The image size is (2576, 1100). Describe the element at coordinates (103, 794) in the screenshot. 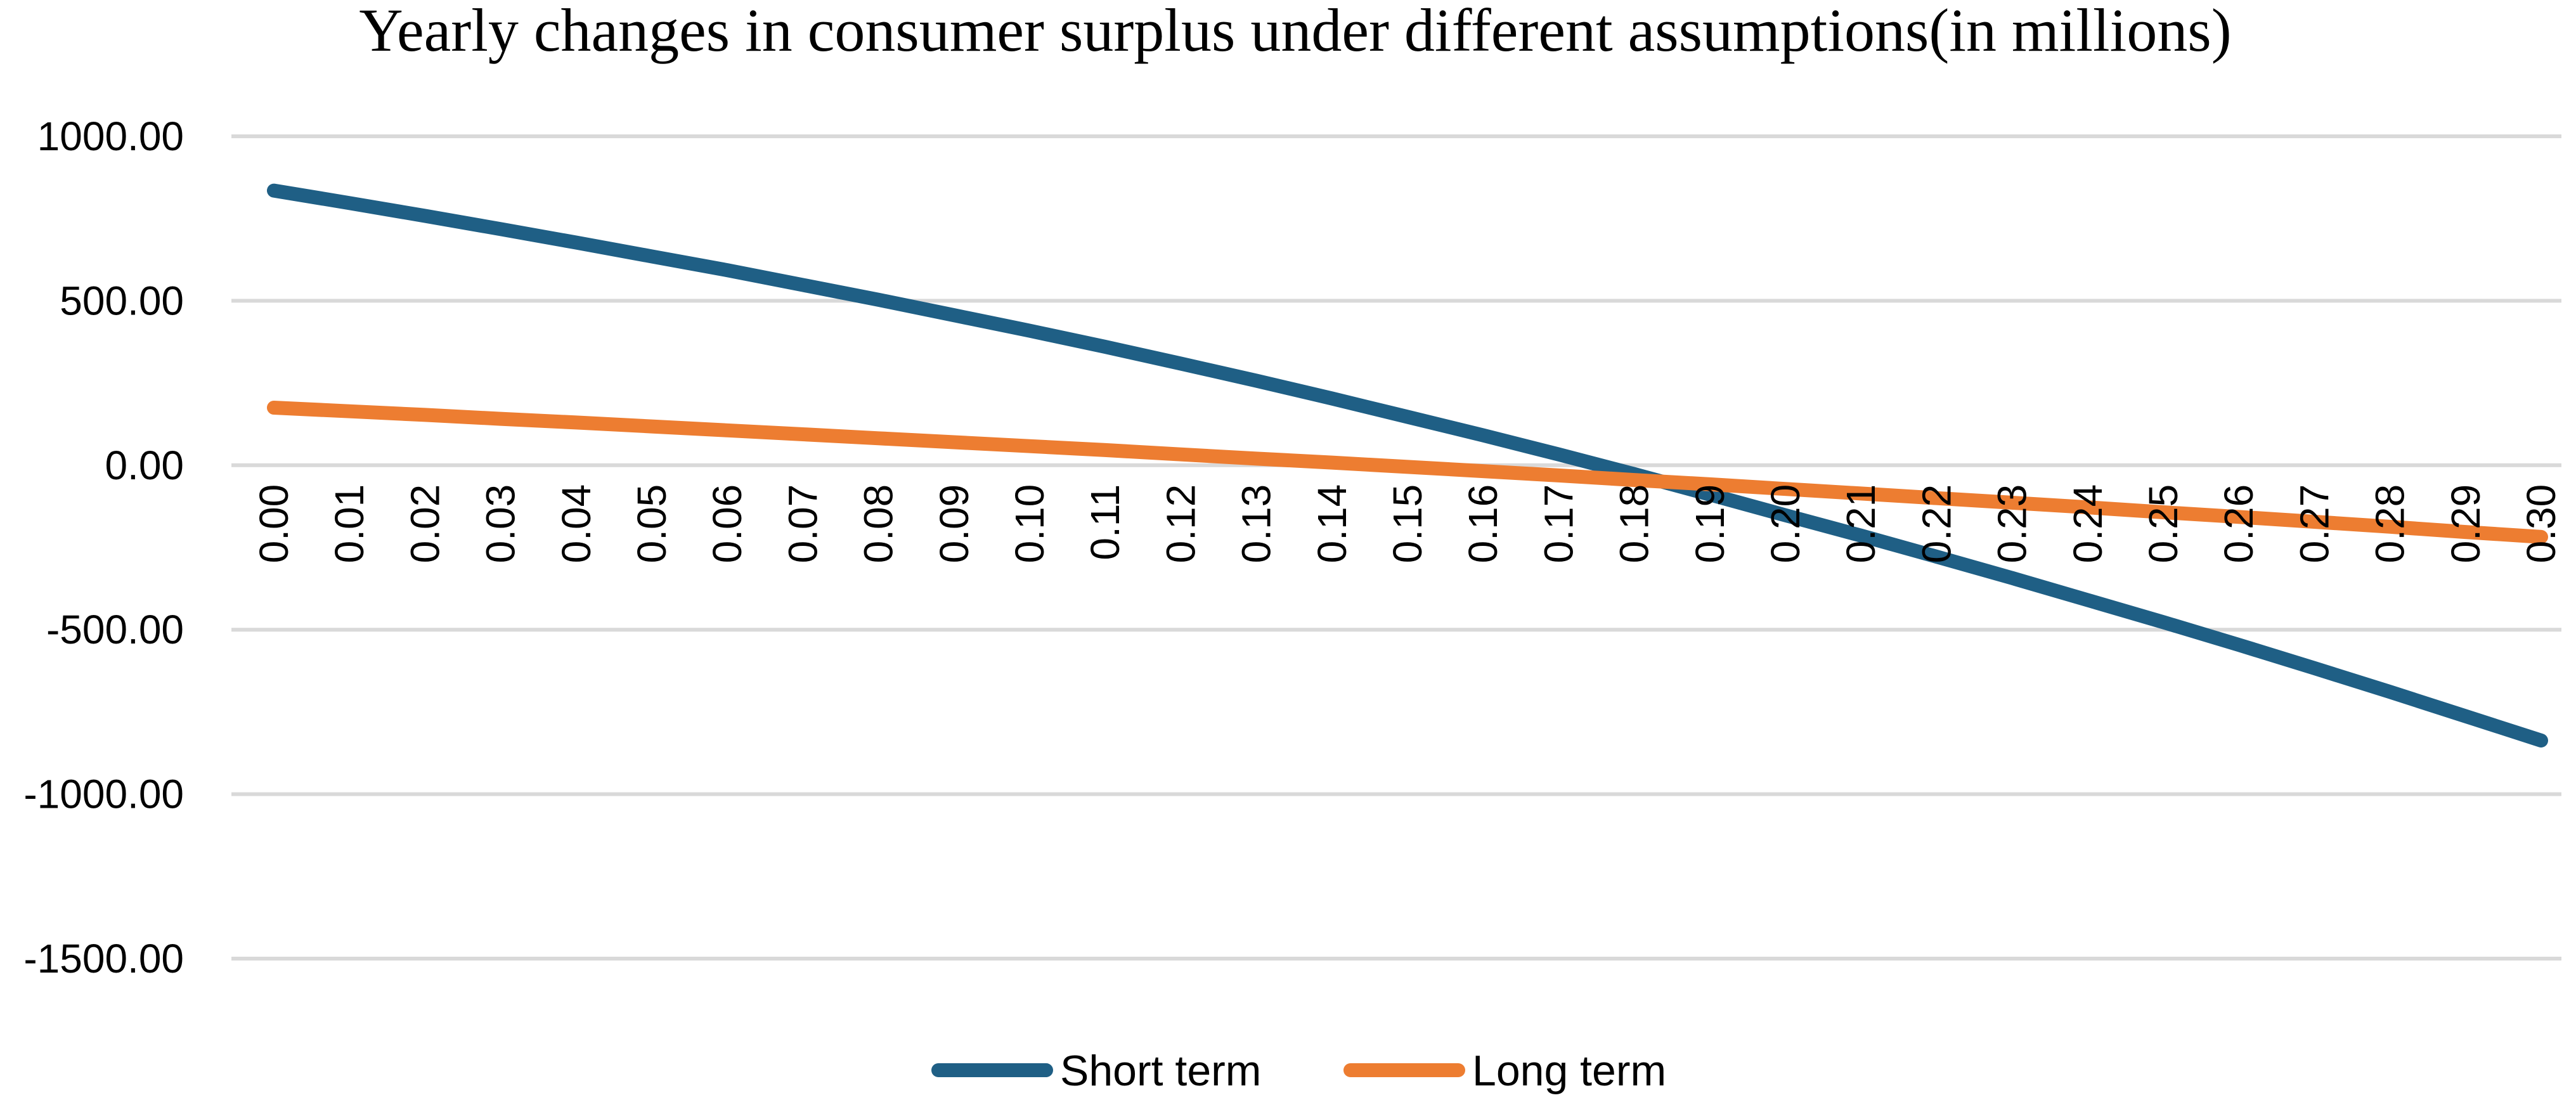

I see `y-tick-label: -1000.00` at that location.